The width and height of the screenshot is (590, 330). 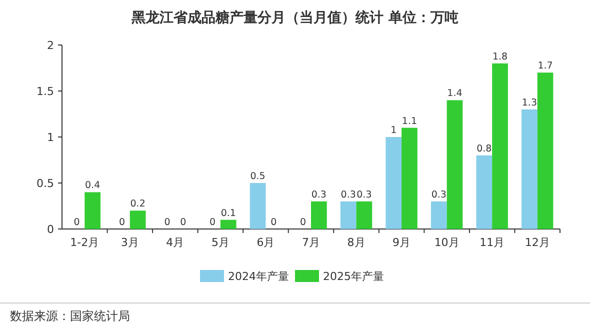 I want to click on data-label: 0.8, so click(x=484, y=148).